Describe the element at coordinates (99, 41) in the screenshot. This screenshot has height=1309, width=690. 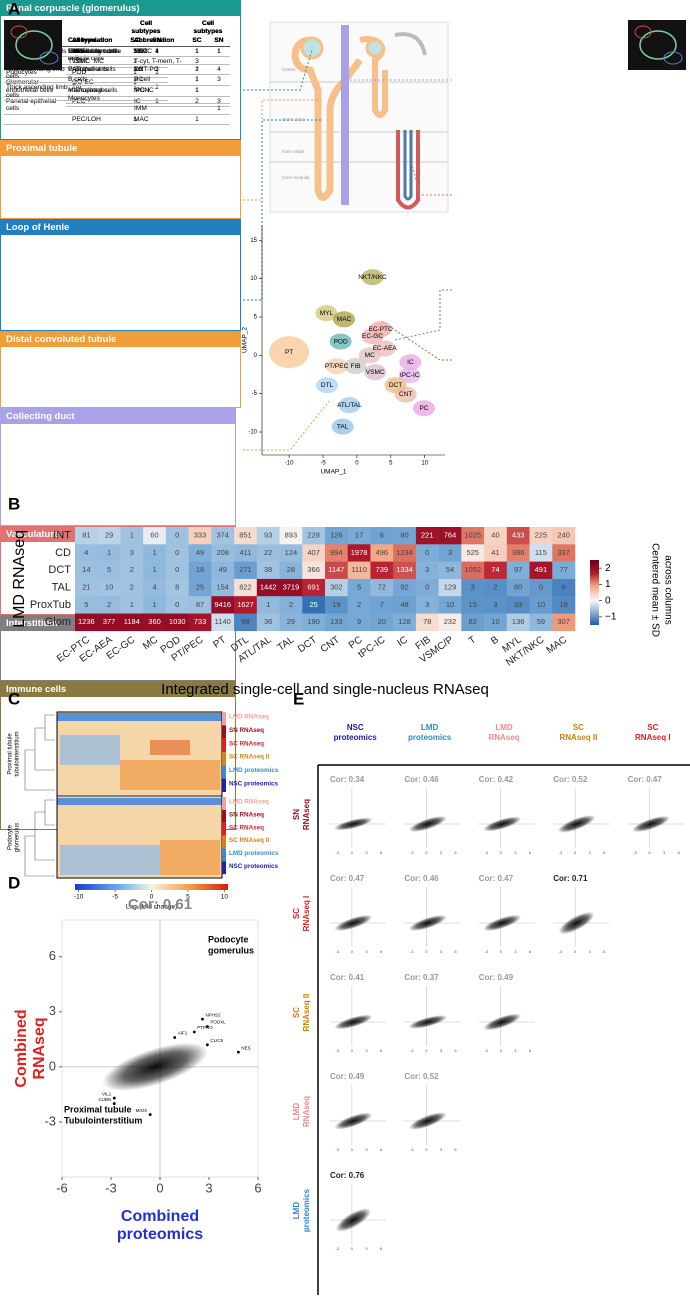
I see `header-cell: Cell type` at that location.